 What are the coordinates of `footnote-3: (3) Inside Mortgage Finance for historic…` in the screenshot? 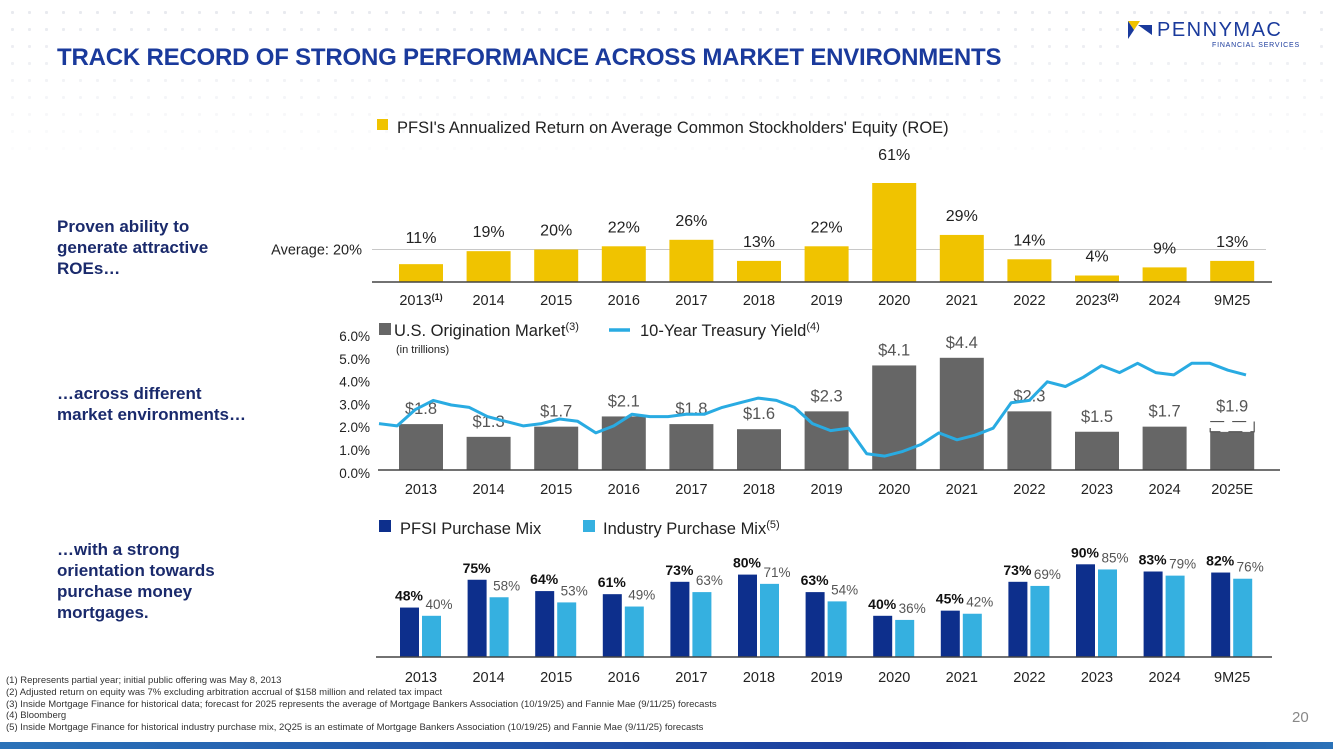 It's located at (361, 704).